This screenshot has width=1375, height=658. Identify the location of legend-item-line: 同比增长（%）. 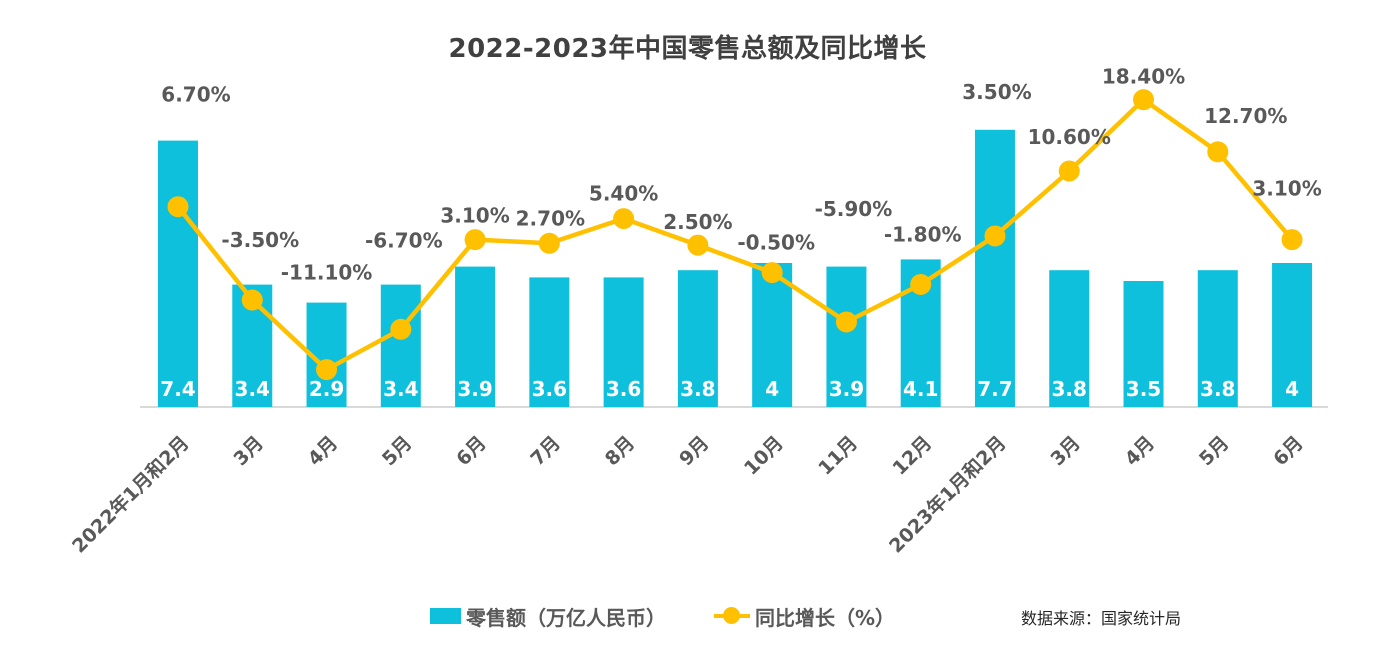
(804, 616).